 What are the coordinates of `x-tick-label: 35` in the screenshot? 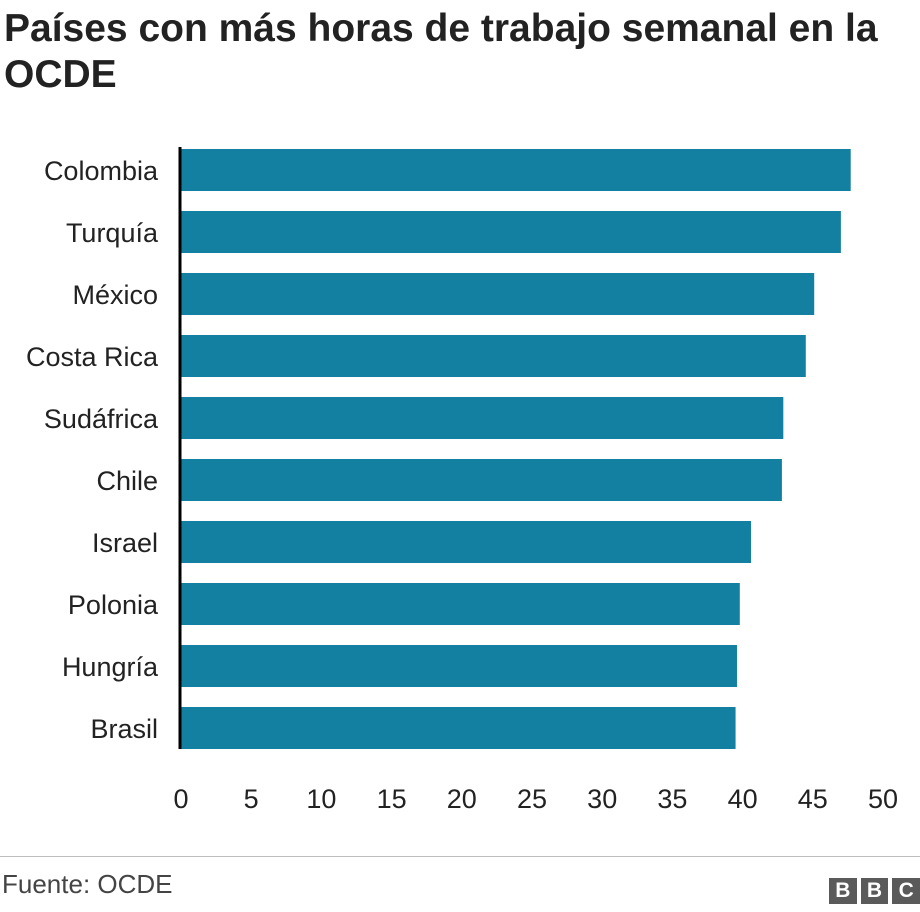 It's located at (672, 799).